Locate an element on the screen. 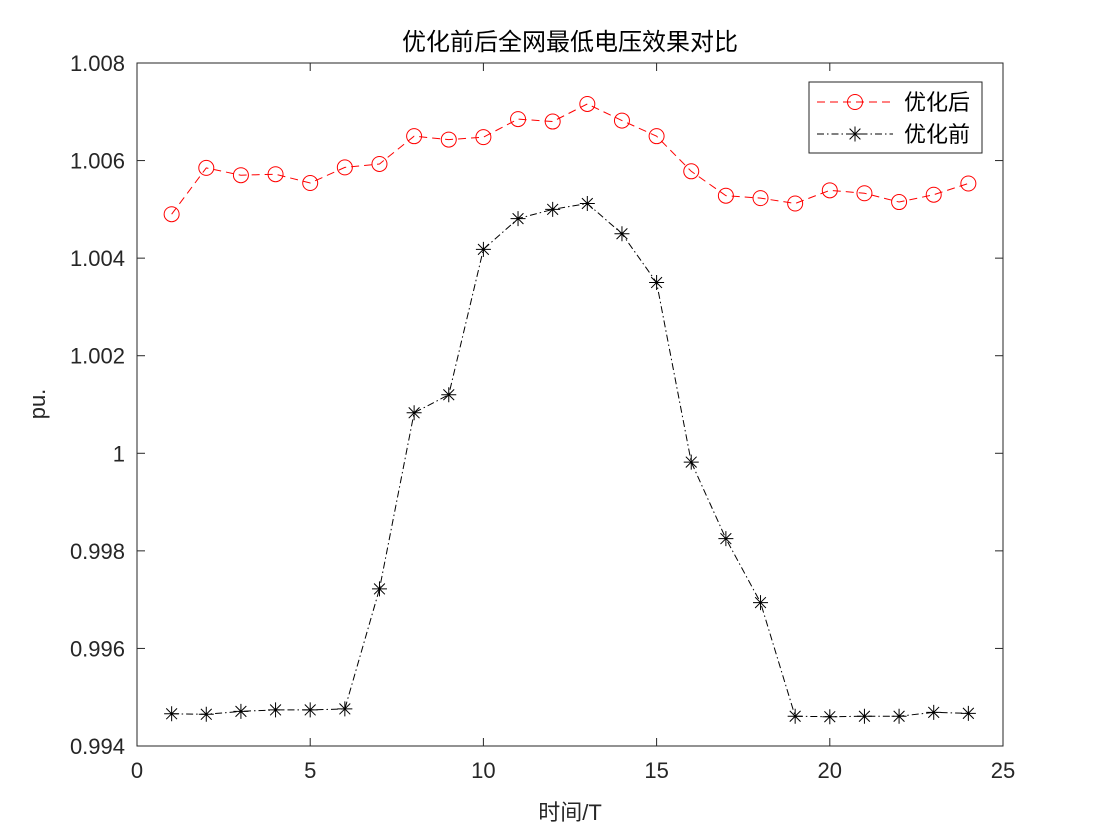 The height and width of the screenshot is (835, 1101). x-tick-label: 5 is located at coordinates (310, 770).